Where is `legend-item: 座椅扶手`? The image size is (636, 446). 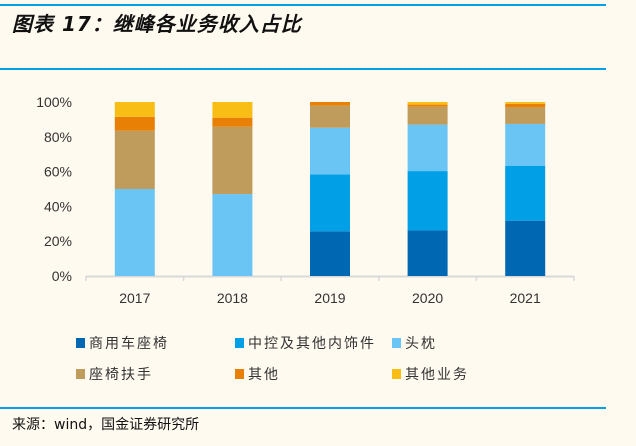 legend-item: 座椅扶手 is located at coordinates (114, 374).